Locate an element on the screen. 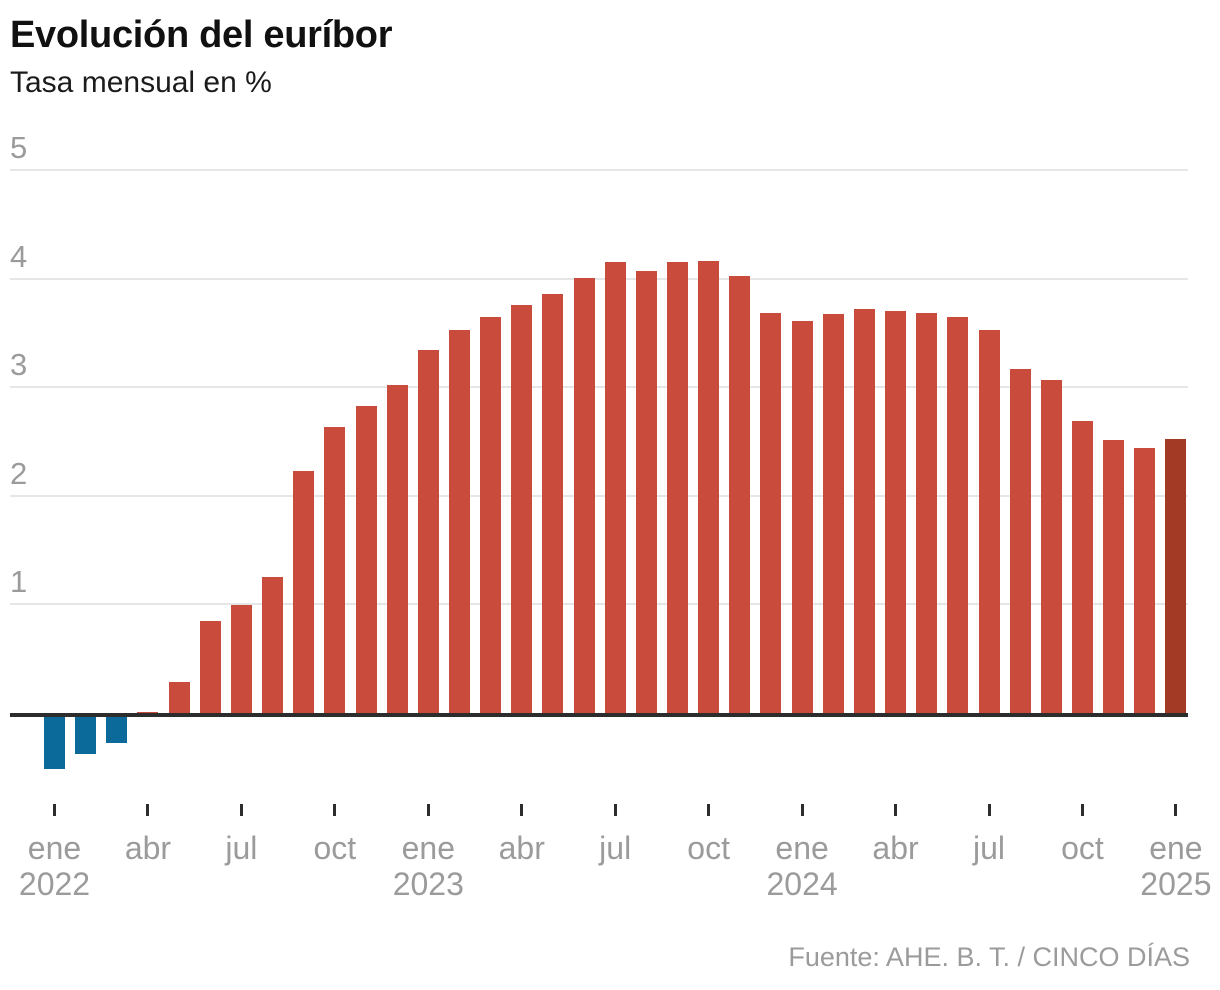 This screenshot has width=1220, height=990. y-axis-label: 3 is located at coordinates (19, 365).